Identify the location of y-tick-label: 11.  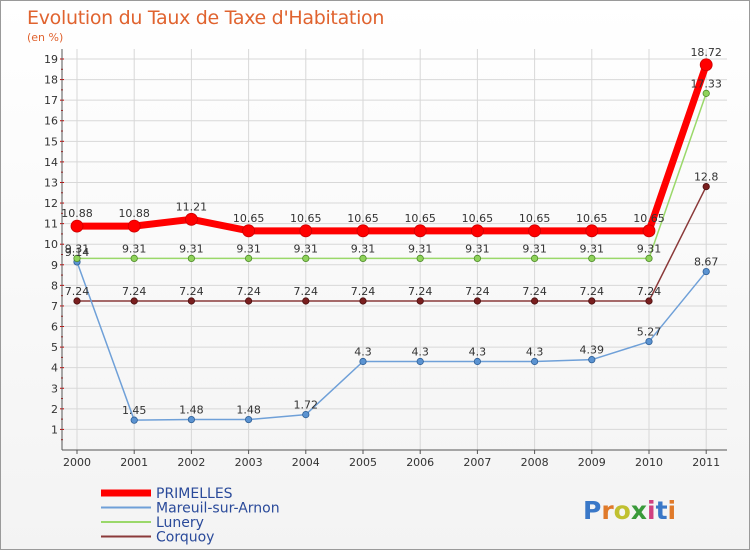
(51, 224).